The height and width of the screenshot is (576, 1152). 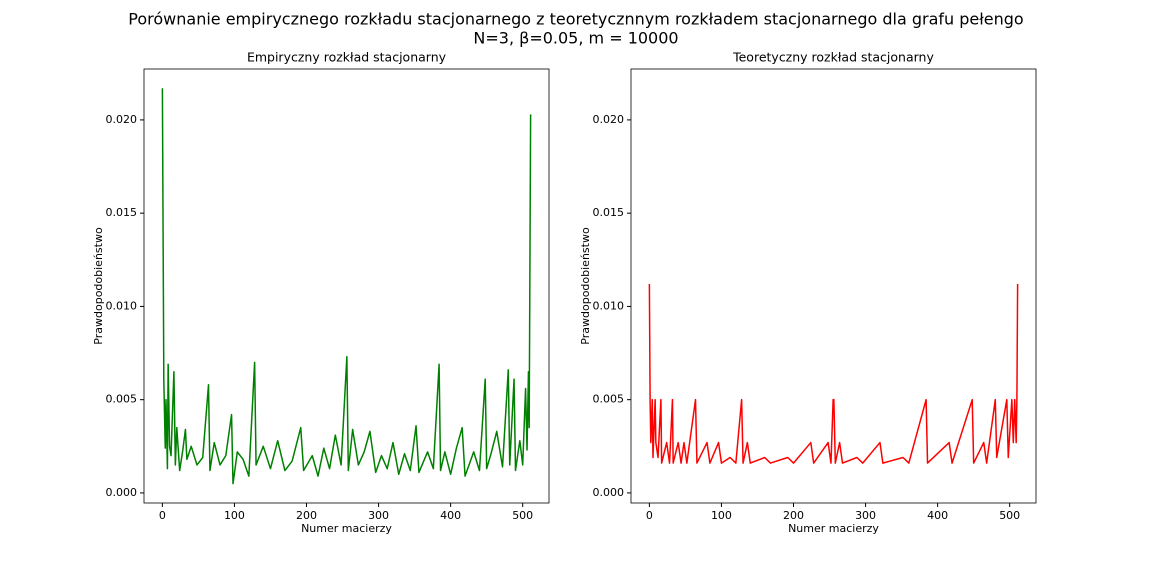 I want to click on axes-title: Empiryczny rozkład stacjonarny, so click(x=347, y=57).